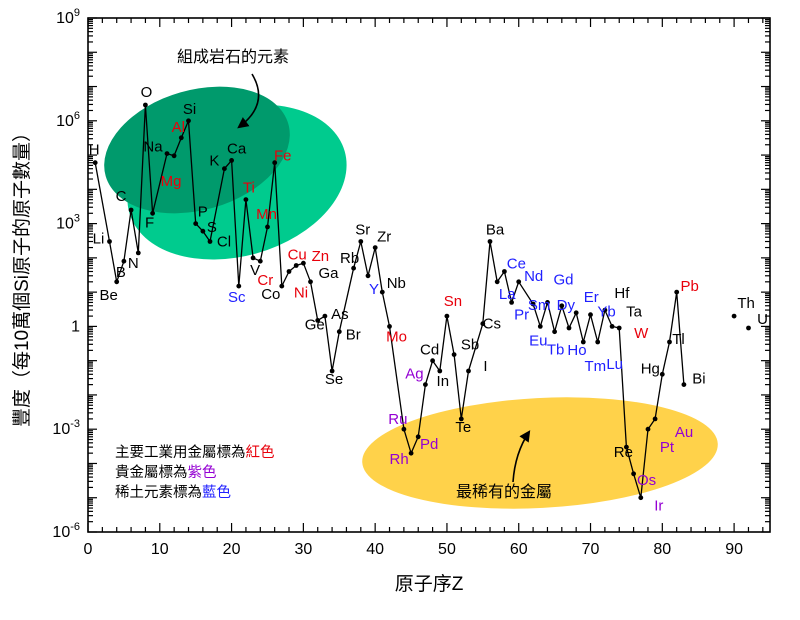 Image resolution: width=800 pixels, height=620 pixels. What do you see at coordinates (332, 371) in the screenshot?
I see `point-Se` at bounding box center [332, 371].